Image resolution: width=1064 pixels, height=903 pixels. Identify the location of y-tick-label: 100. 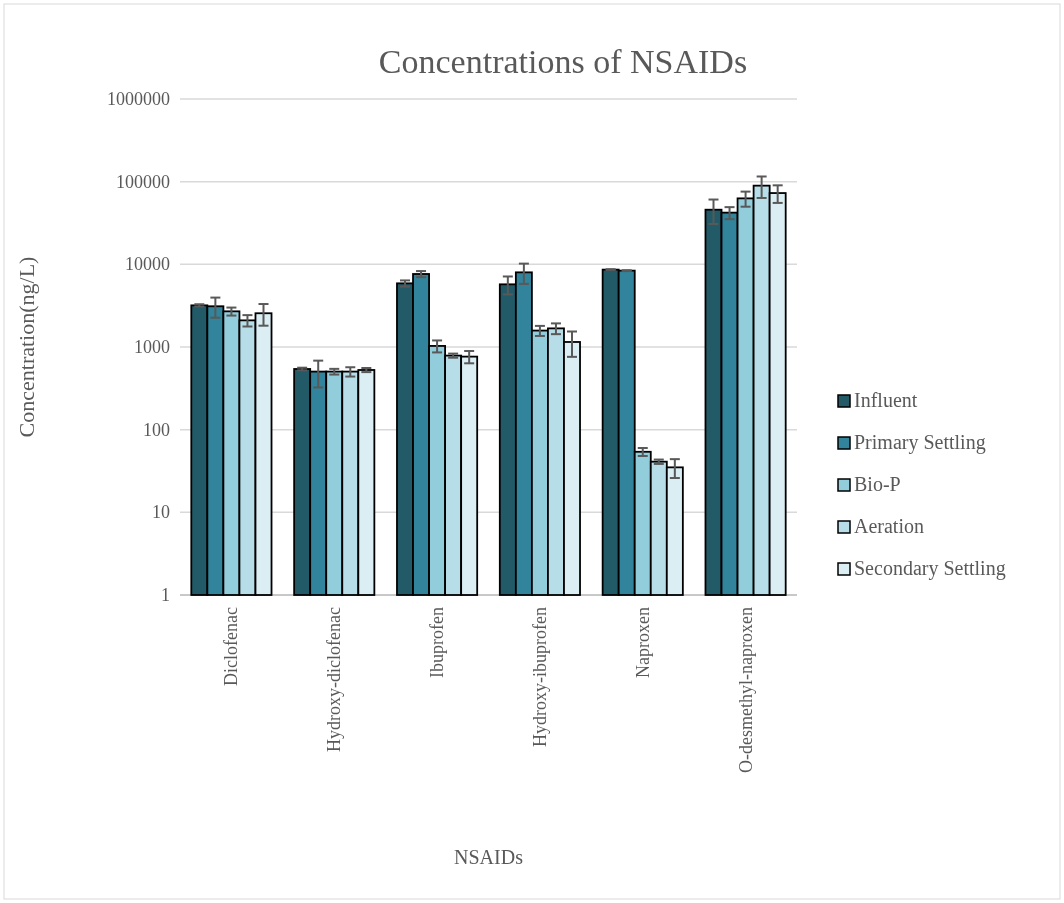
(156, 429).